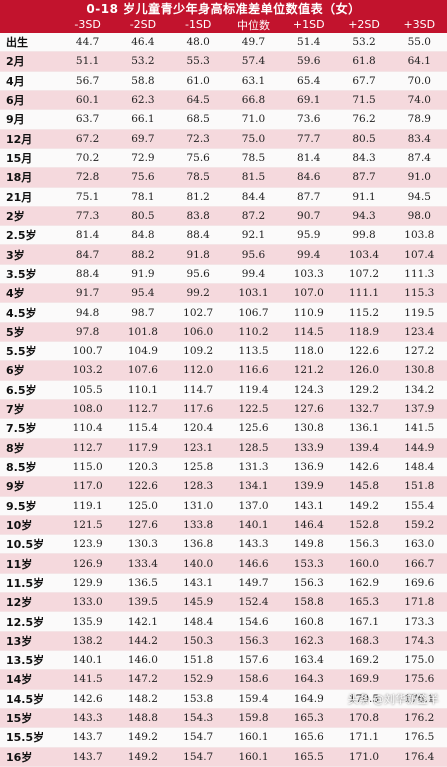 The width and height of the screenshot is (447, 767). I want to click on value-cell: 67.2, so click(87, 138).